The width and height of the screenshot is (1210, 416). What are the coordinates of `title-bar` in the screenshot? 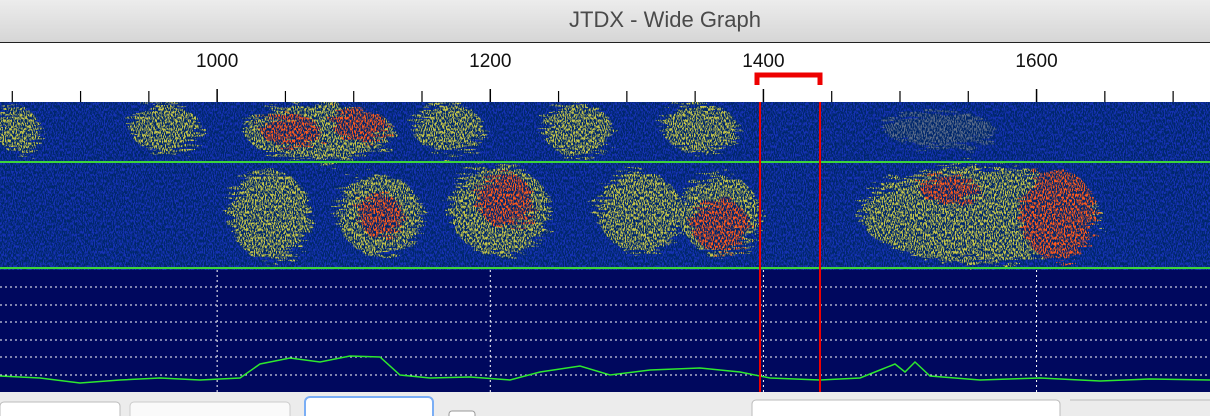 It's located at (605, 21).